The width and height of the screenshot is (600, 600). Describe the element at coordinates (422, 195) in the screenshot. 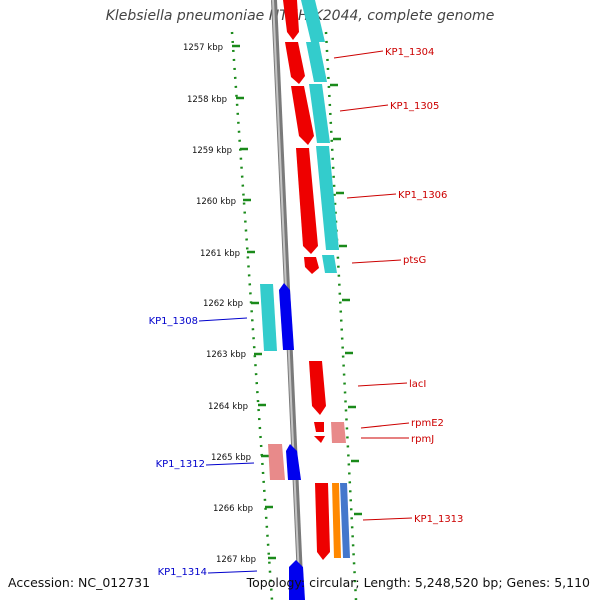

I see `gene-label-kp1-1306: KP1_1306` at that location.